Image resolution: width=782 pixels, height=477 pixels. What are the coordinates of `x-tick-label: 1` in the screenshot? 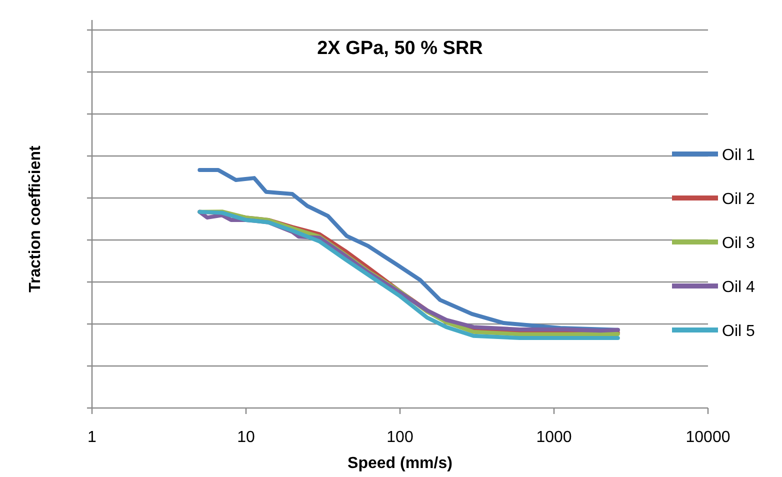 It's located at (92, 437).